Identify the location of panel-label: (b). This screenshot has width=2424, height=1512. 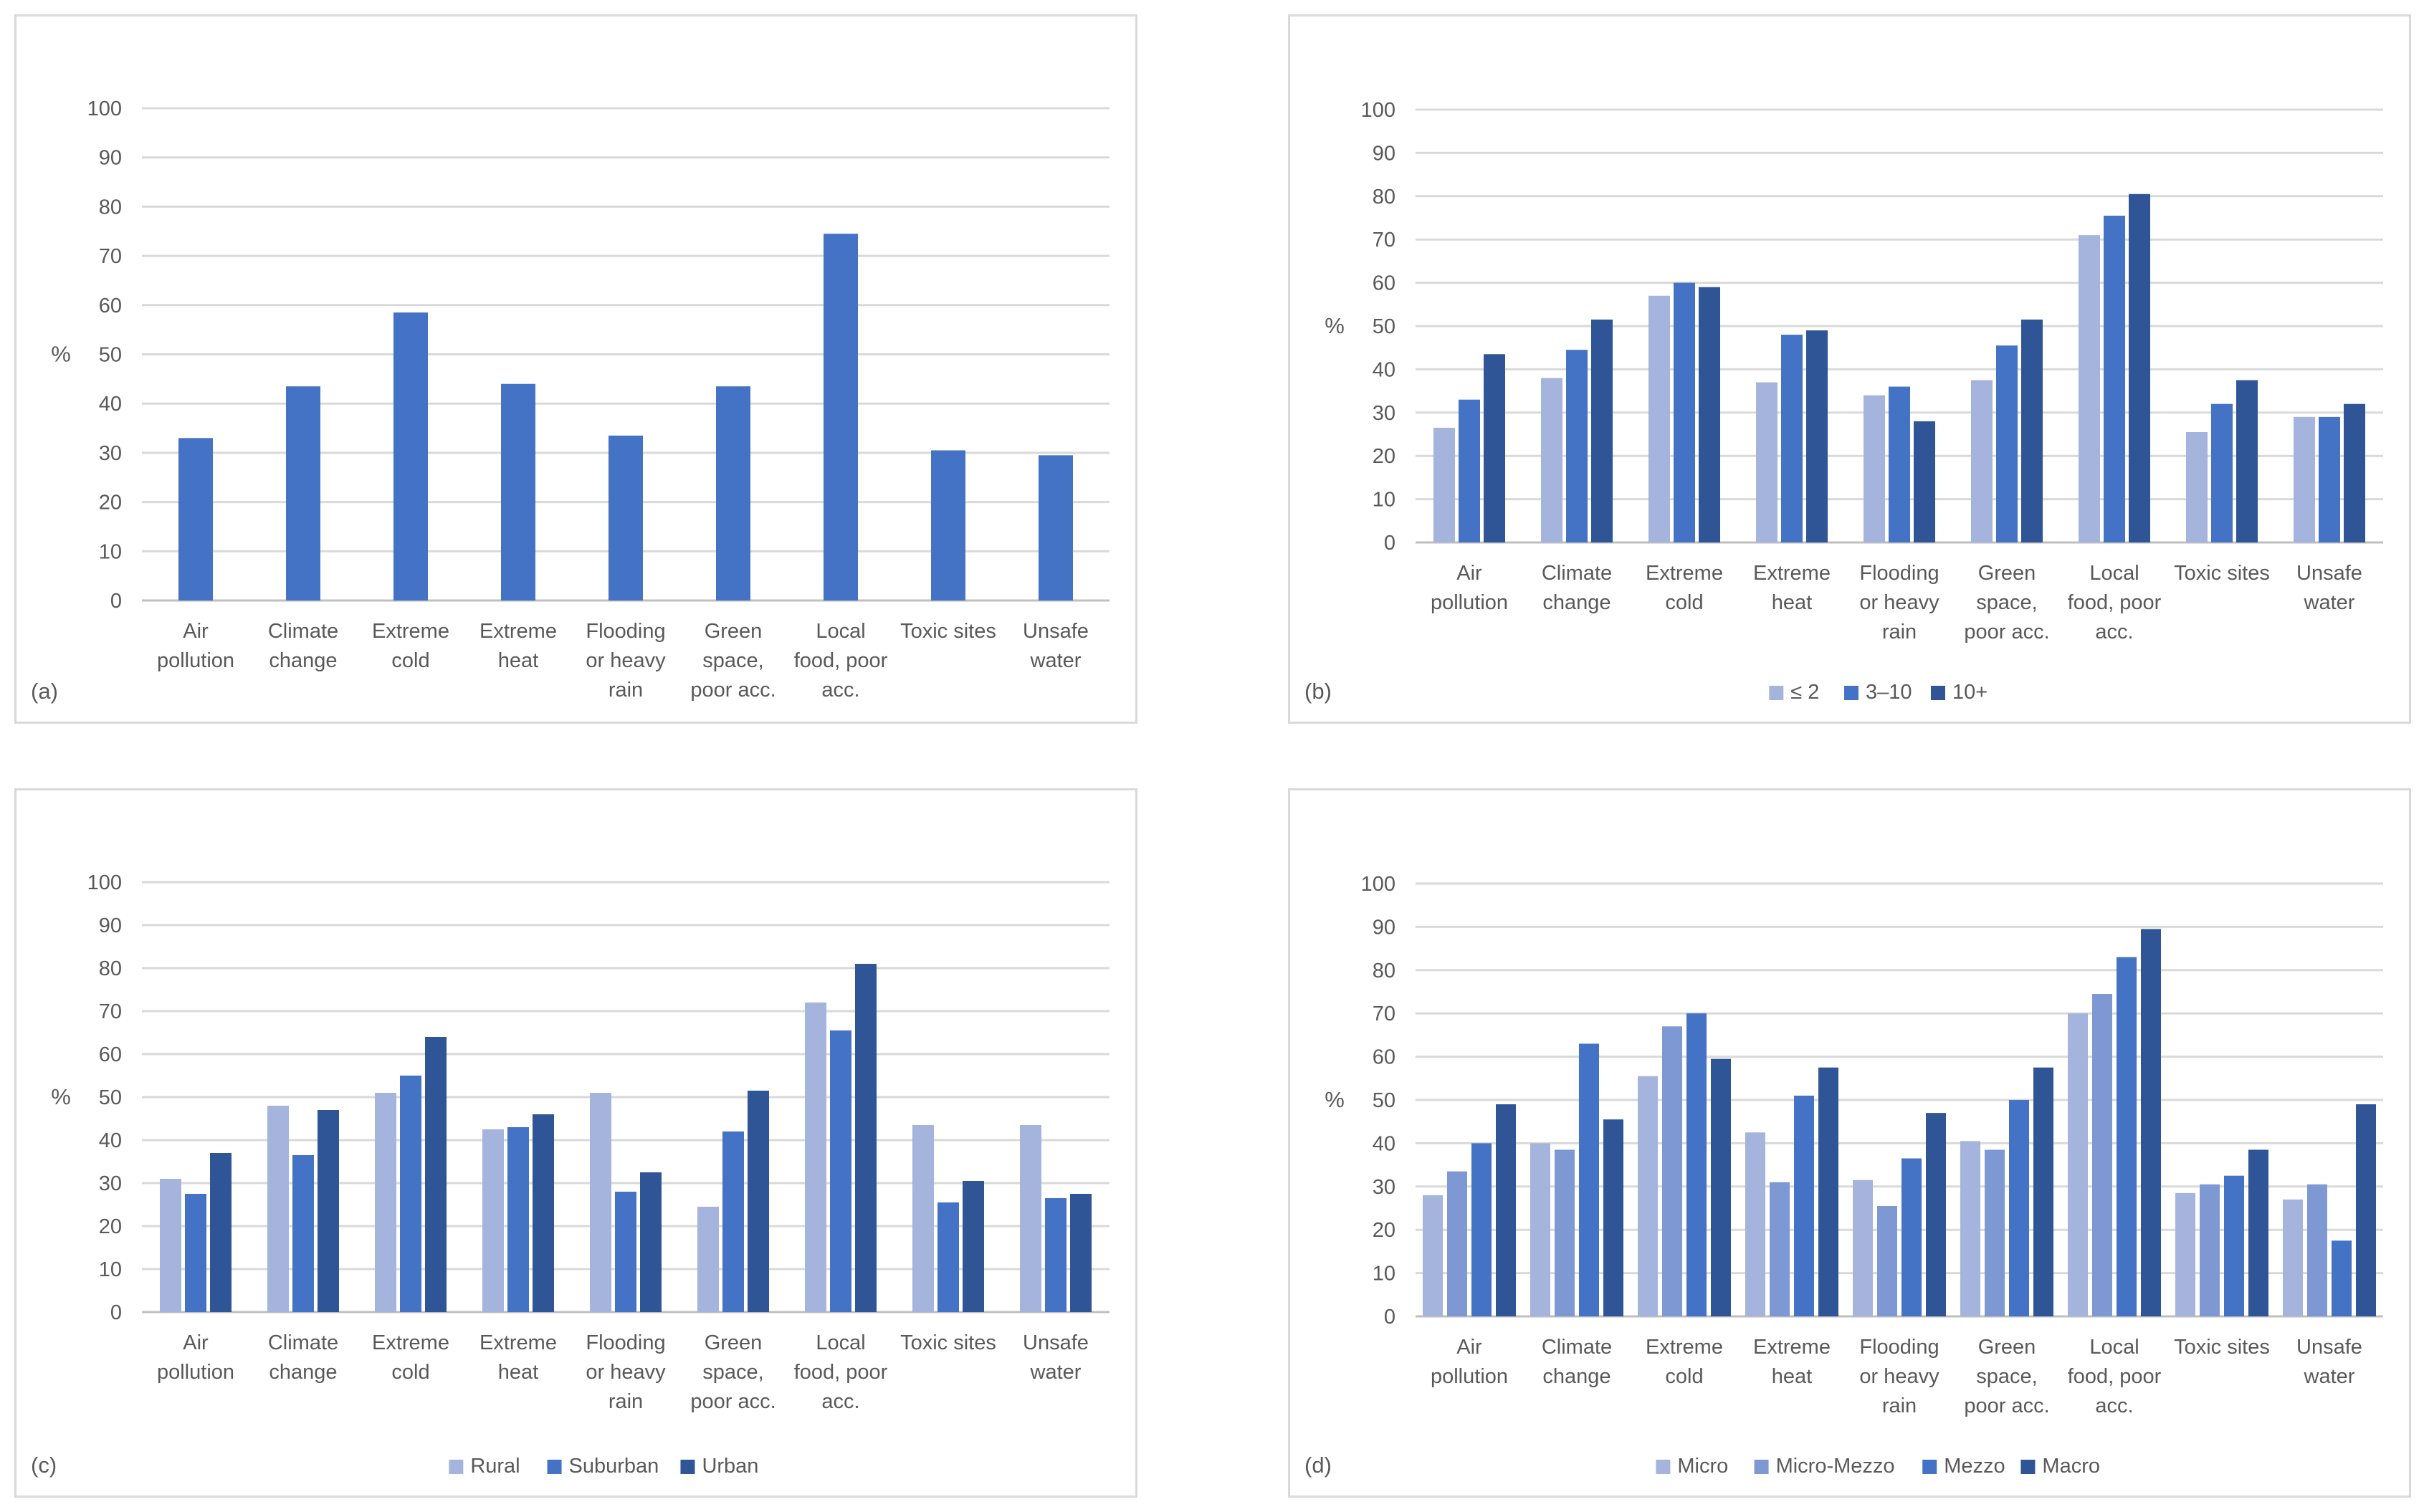
(1318, 691).